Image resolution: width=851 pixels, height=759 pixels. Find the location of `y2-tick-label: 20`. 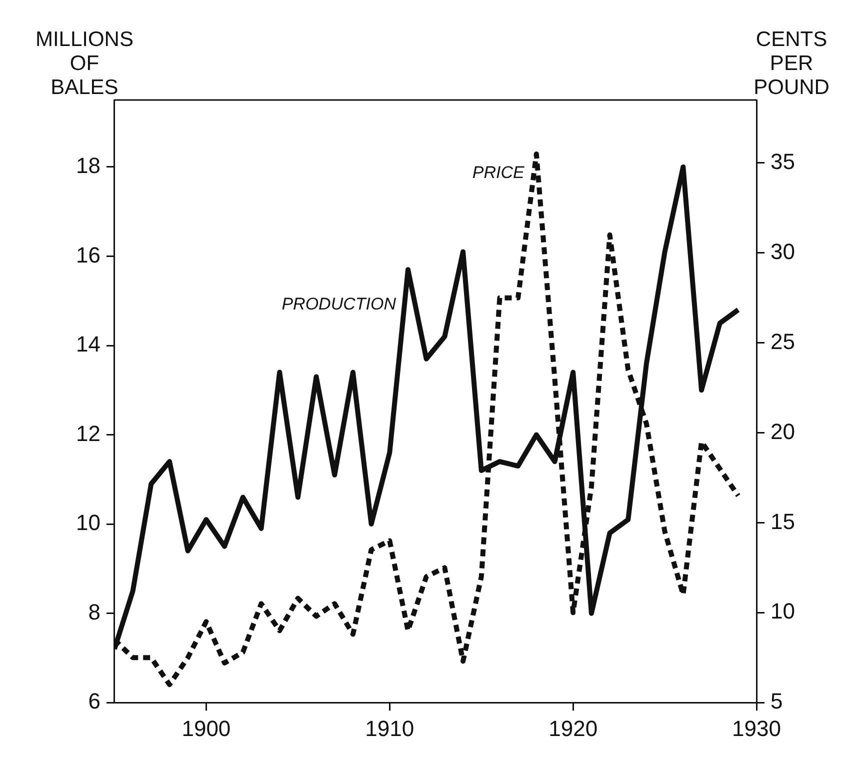

y2-tick-label: 20 is located at coordinates (783, 431).